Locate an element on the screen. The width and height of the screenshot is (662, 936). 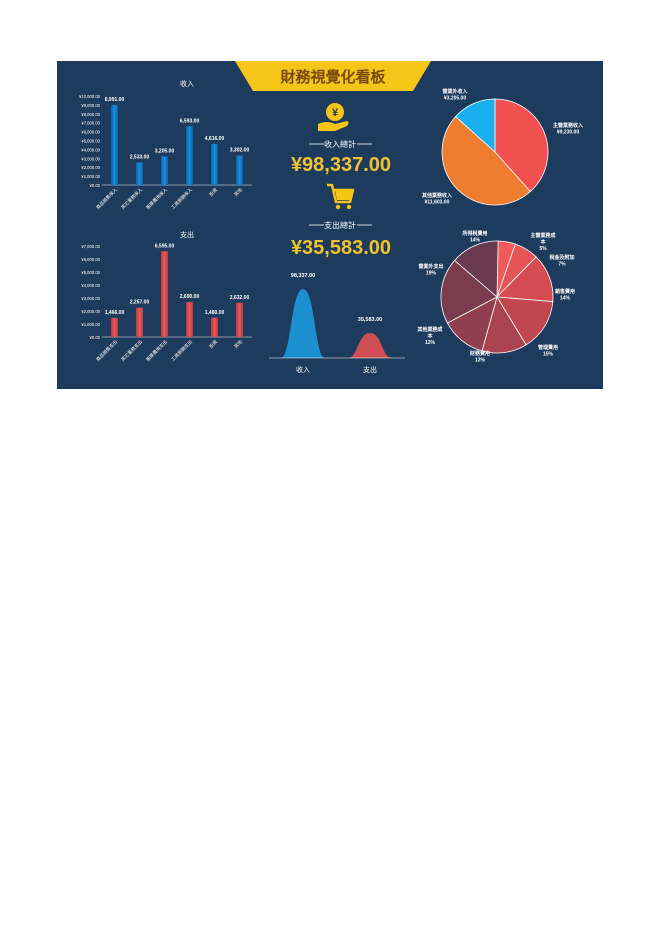
total-compare-x-tick: 收入 is located at coordinates (303, 369).